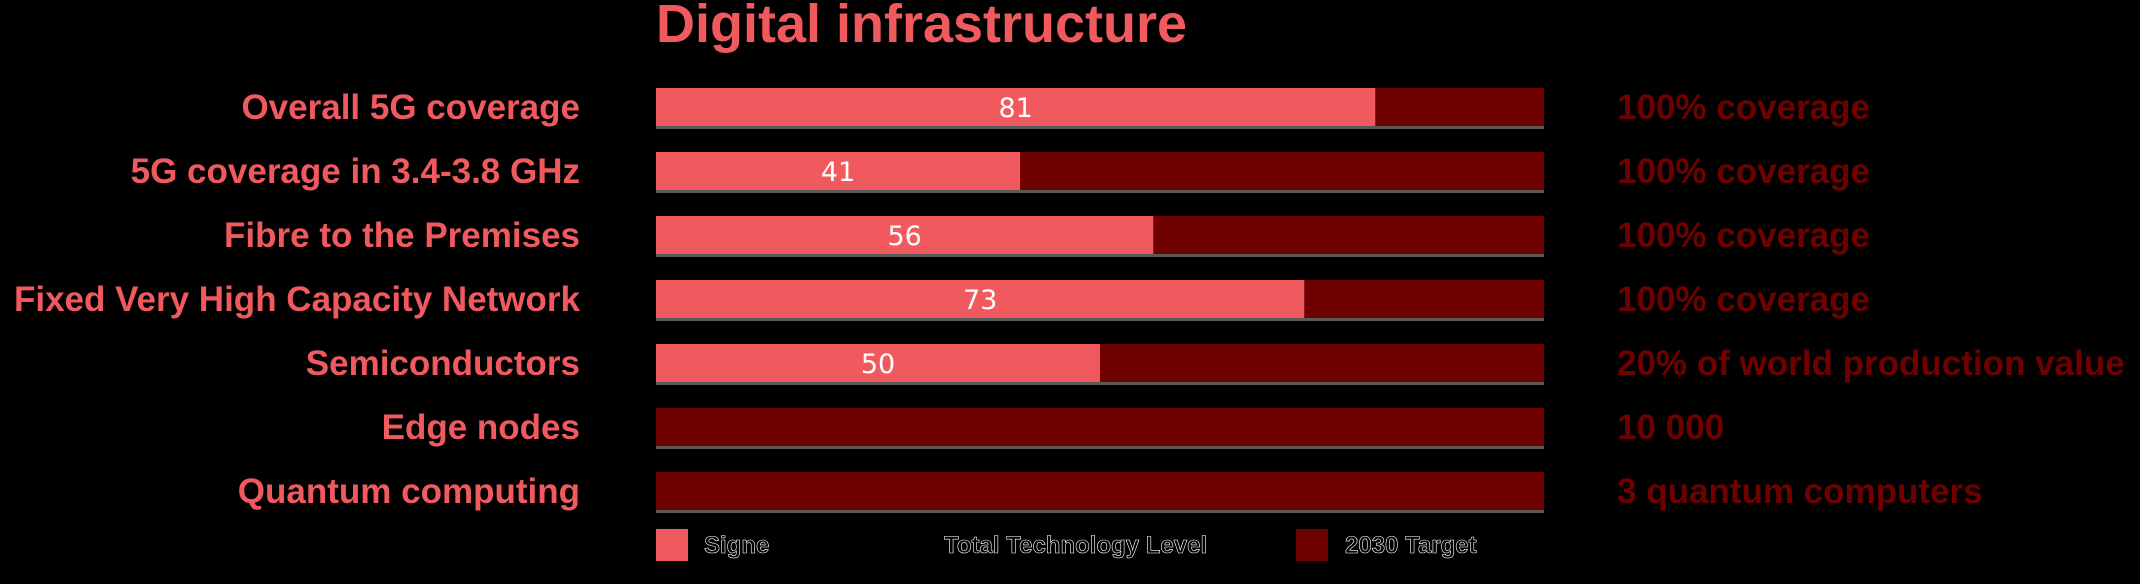  I want to click on category-label: Edge nodes, so click(481, 427).